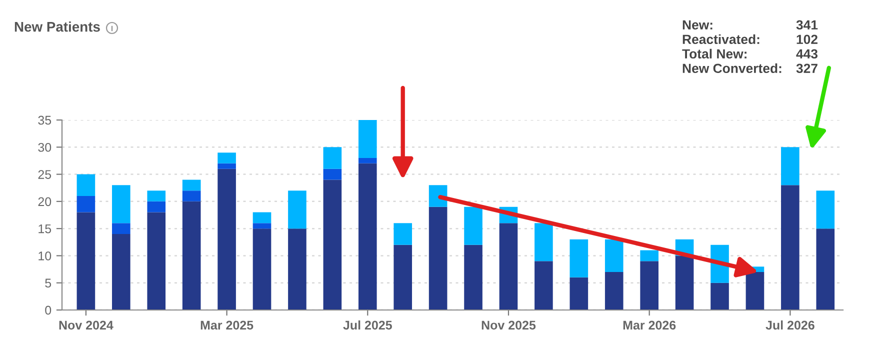  Describe the element at coordinates (807, 54) in the screenshot. I see `text: 443` at that location.